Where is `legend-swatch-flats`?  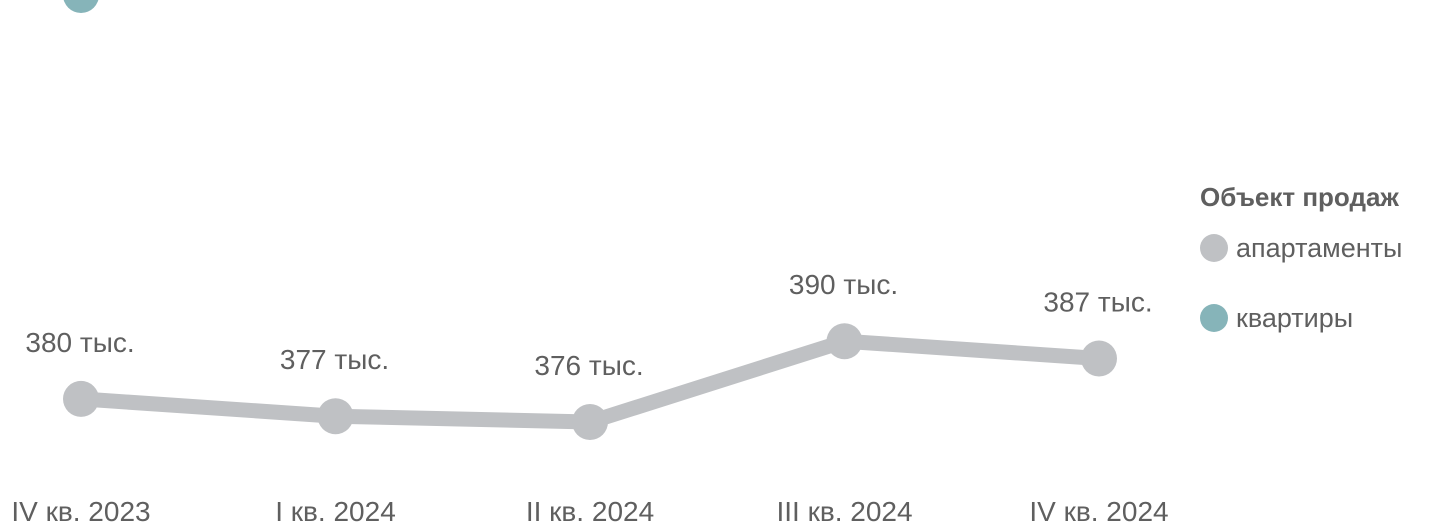 legend-swatch-flats is located at coordinates (1214, 318).